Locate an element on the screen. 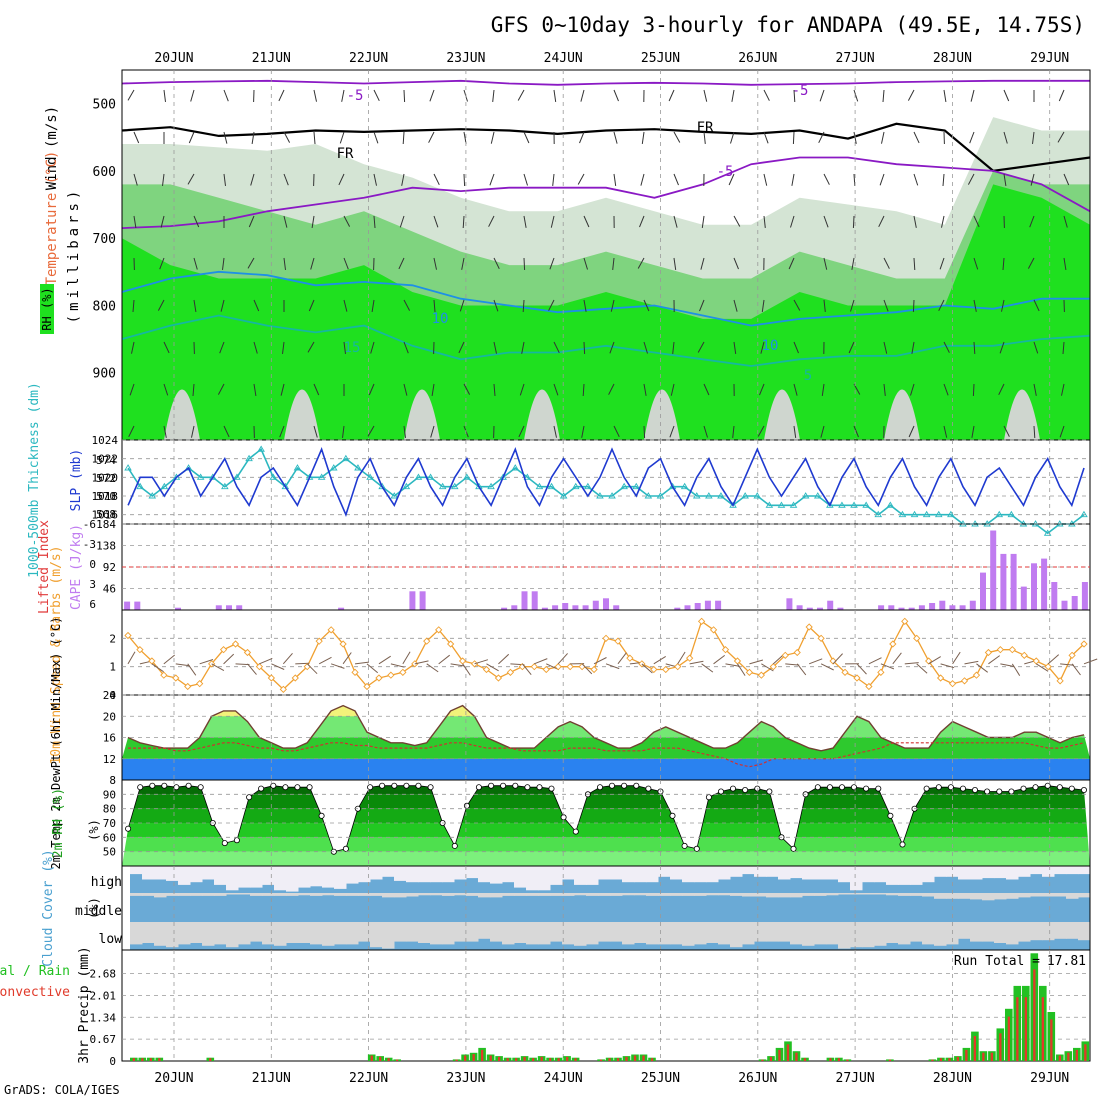 The width and height of the screenshot is (1100, 1100). li-tick-label: 3 is located at coordinates (92, 584).